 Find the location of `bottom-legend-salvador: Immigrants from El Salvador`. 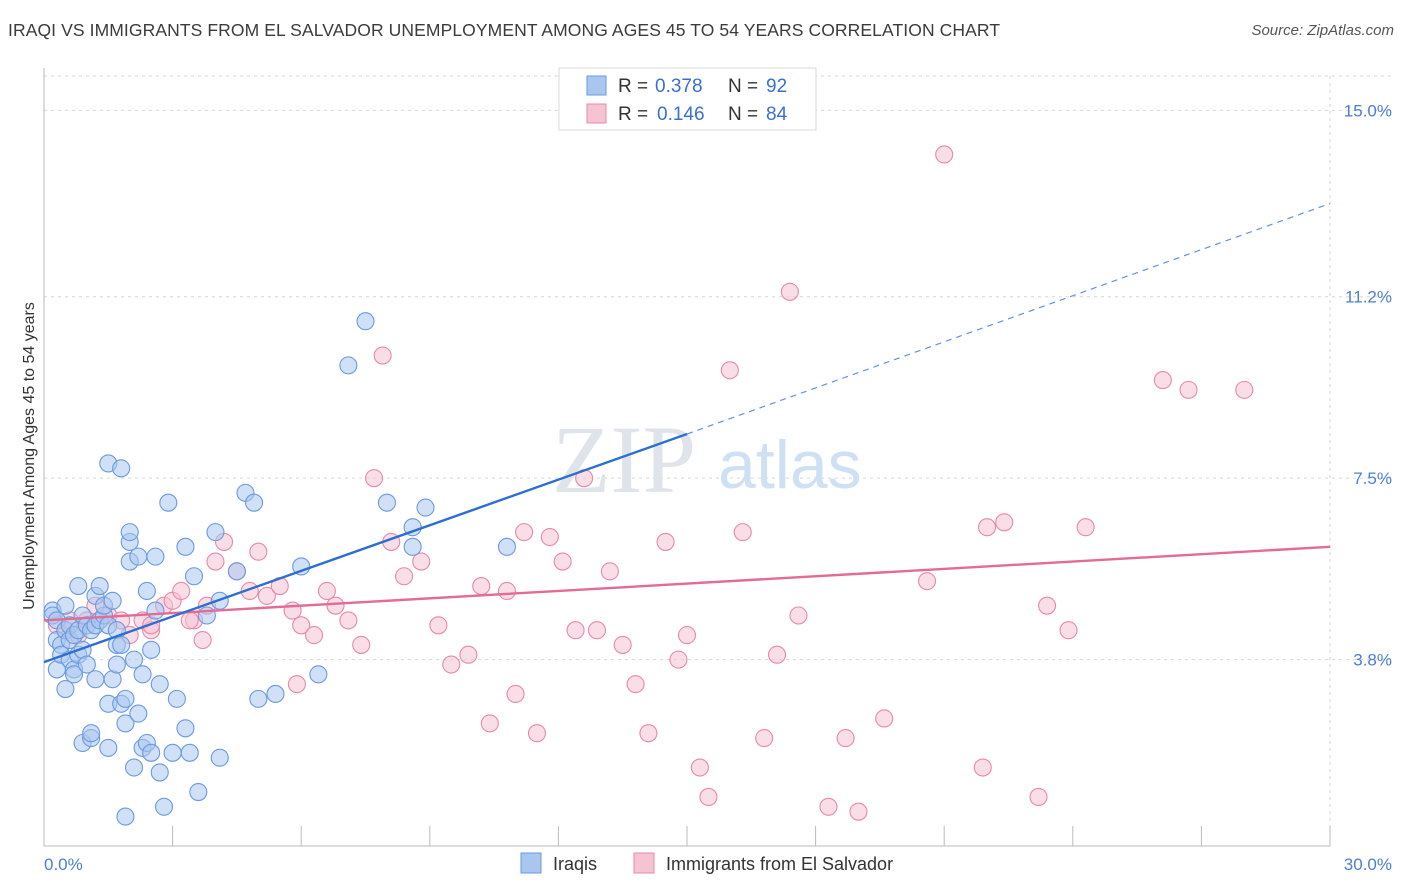

bottom-legend-salvador: Immigrants from El Salvador is located at coordinates (779, 864).